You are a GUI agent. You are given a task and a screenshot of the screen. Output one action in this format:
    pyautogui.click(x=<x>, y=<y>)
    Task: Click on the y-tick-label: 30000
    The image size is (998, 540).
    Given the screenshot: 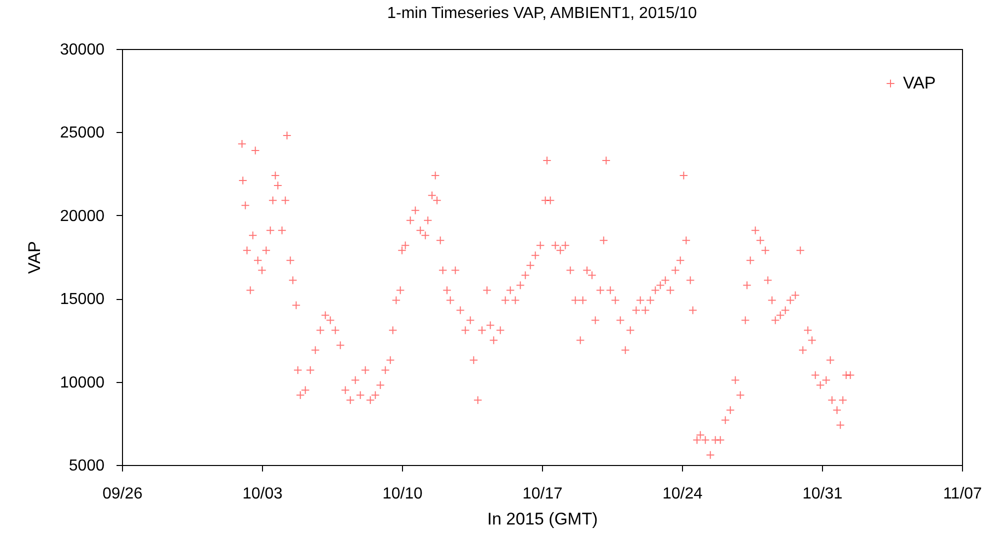 What is the action you would take?
    pyautogui.click(x=82, y=50)
    